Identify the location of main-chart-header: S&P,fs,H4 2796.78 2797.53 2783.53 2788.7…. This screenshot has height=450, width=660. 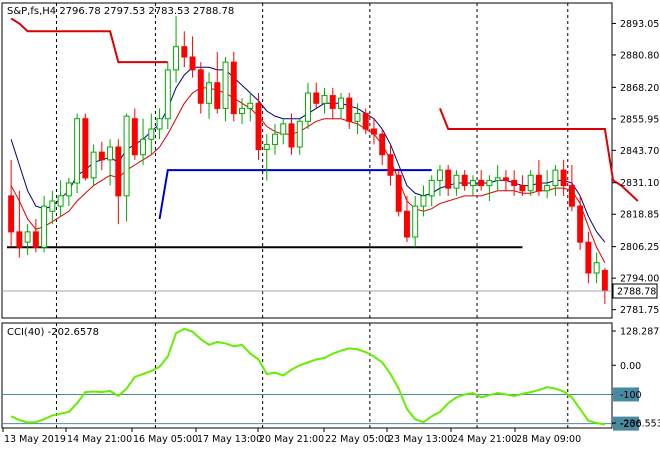
(120, 11).